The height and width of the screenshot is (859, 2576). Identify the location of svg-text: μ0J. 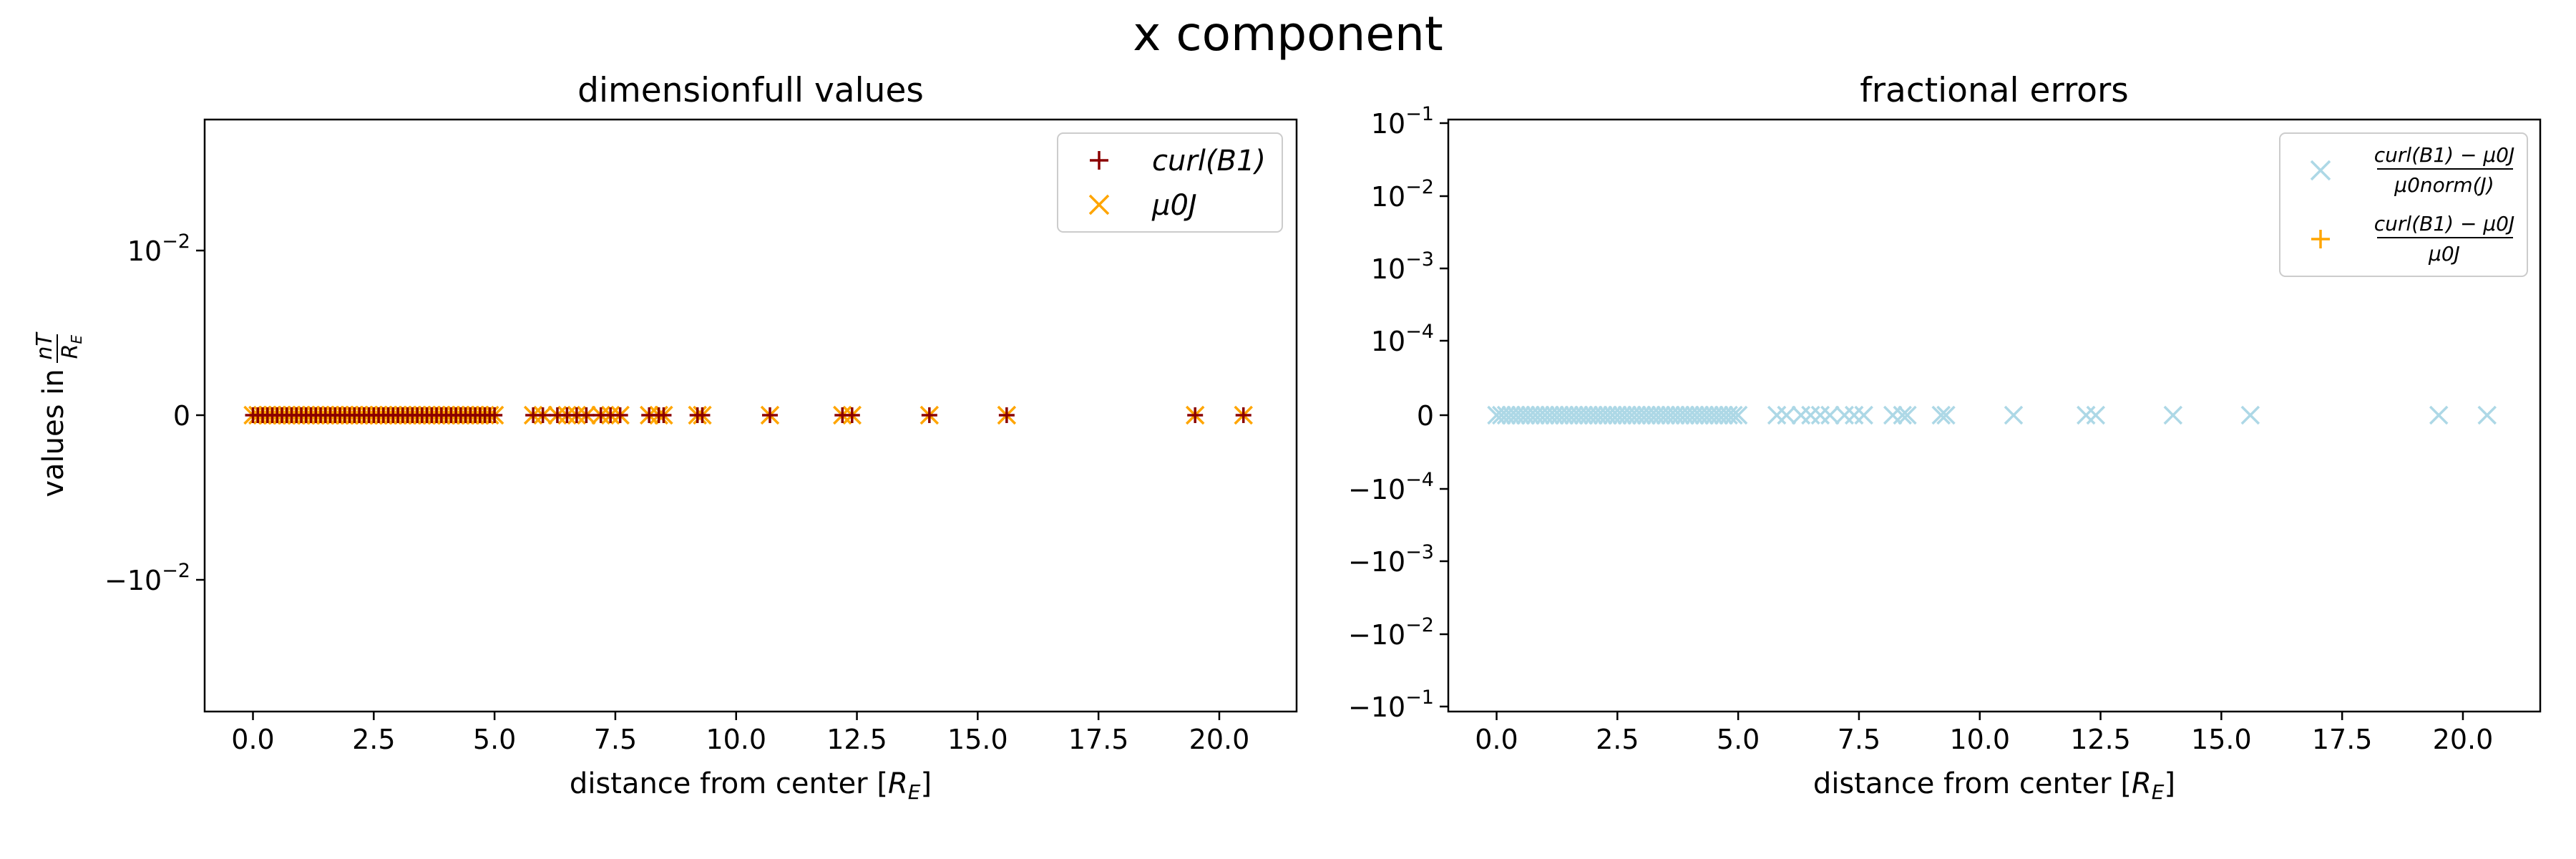
(2444, 254).